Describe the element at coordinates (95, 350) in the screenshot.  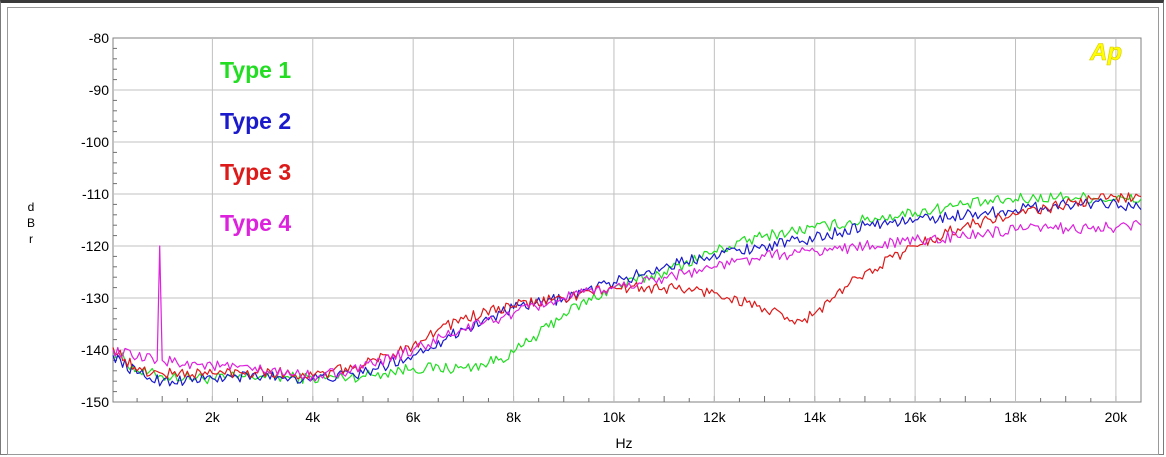
I see `y-tick-label: -140` at that location.